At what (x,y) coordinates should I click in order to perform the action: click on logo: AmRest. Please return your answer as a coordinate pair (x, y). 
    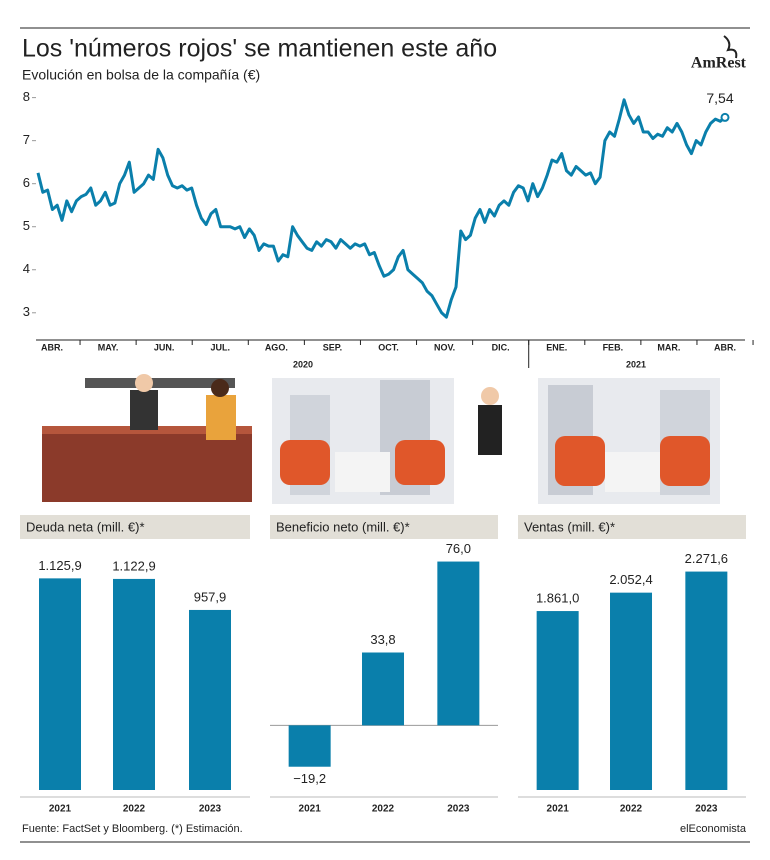
    Looking at the image, I should click on (719, 63).